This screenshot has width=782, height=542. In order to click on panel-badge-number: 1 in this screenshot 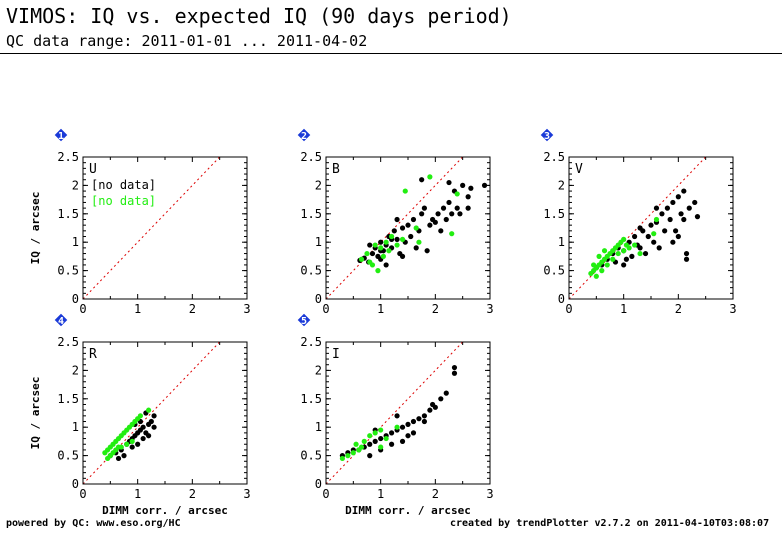, I will do `click(61, 136)`.